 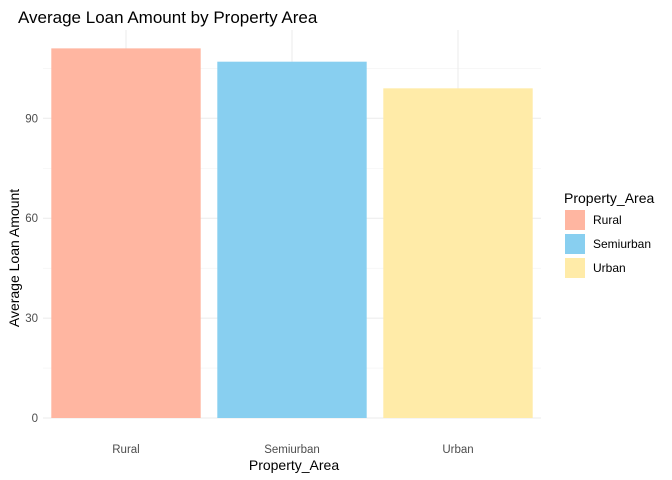 What do you see at coordinates (622, 244) in the screenshot?
I see `legend-label-semiurban: Semiurban` at bounding box center [622, 244].